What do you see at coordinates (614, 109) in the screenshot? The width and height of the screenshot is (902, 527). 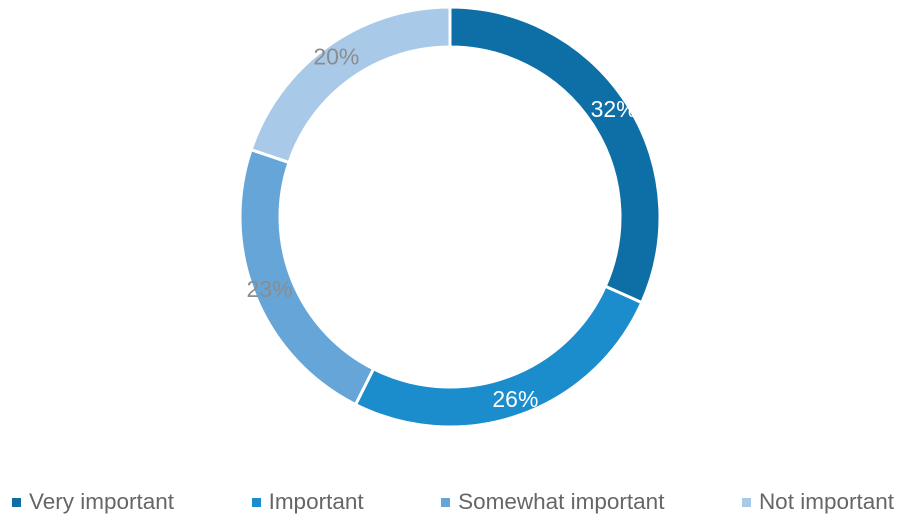 I see `data-label-very-important: 32%` at bounding box center [614, 109].